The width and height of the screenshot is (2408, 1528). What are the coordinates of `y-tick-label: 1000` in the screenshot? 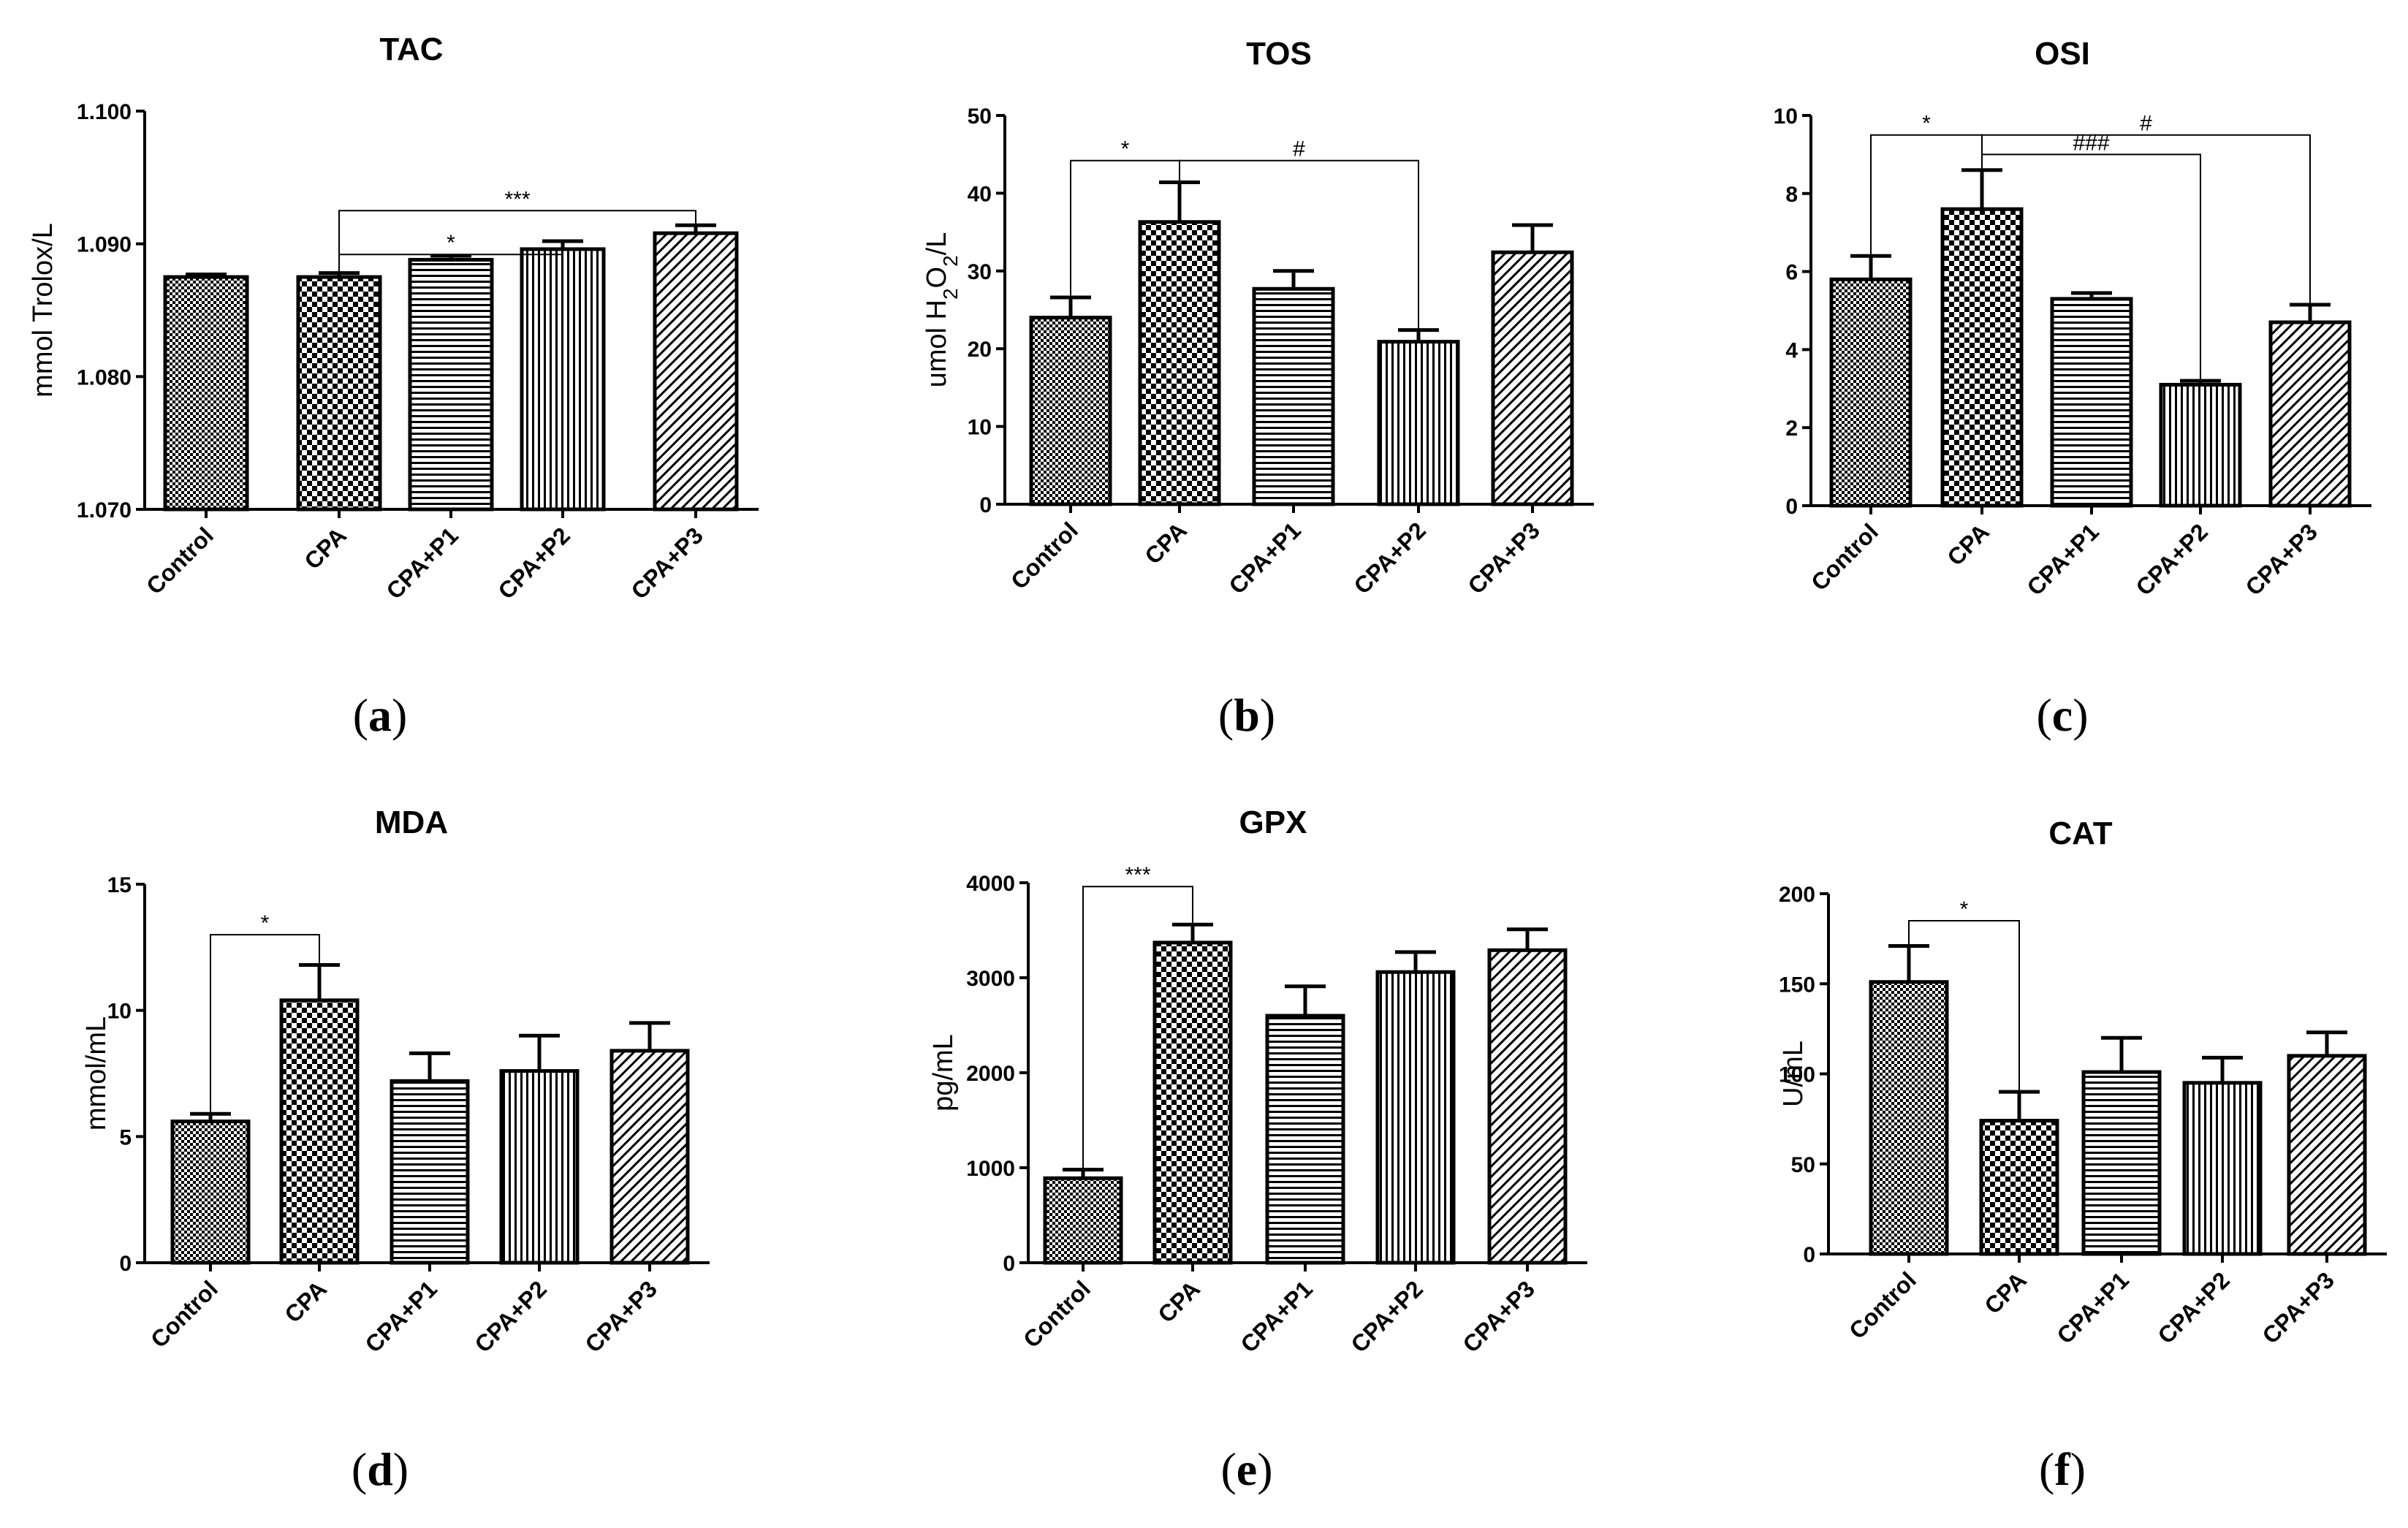 It's located at (990, 1169).